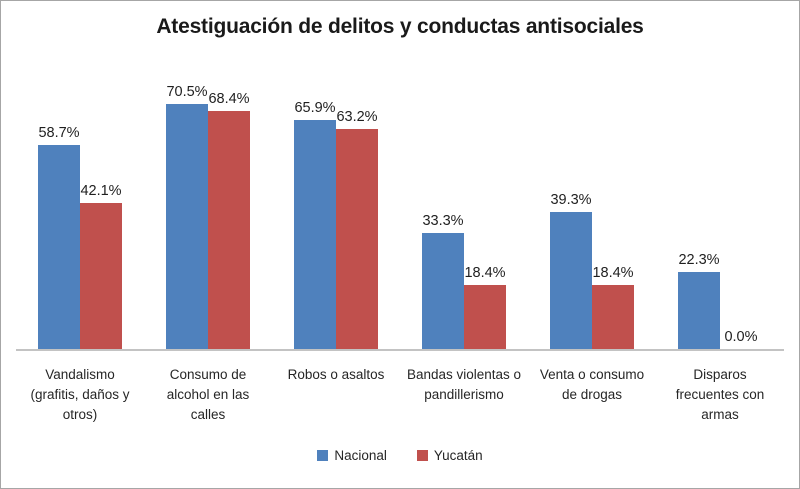 The height and width of the screenshot is (489, 800). Describe the element at coordinates (101, 266) in the screenshot. I see `bar-yucatan: 42.1%` at that location.